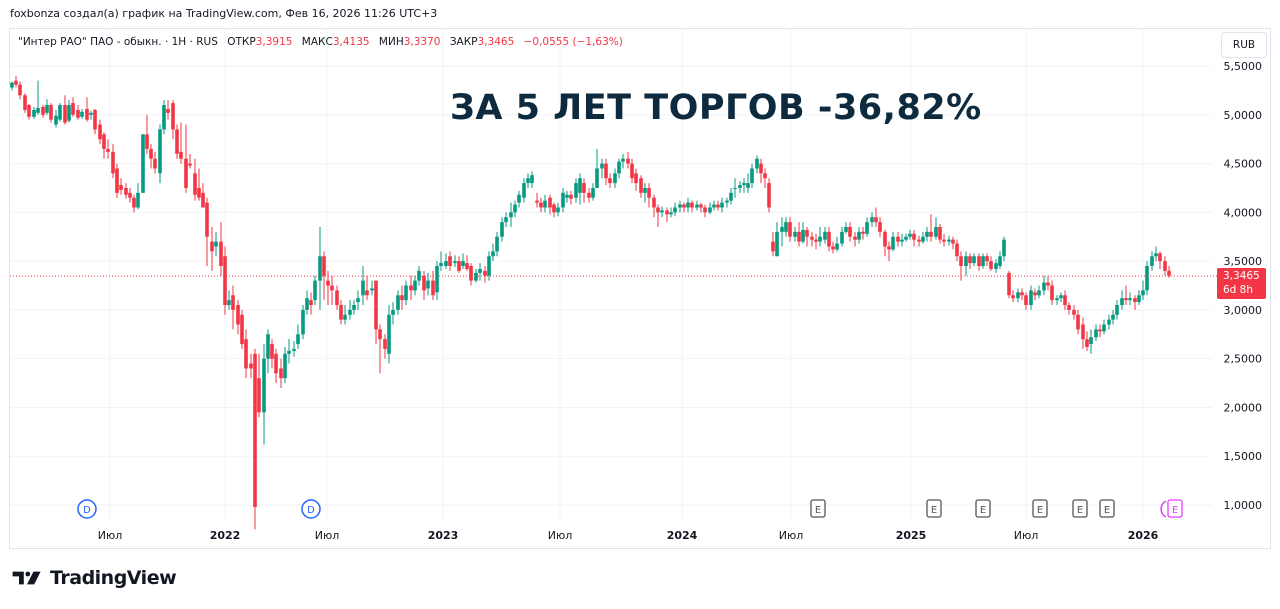  What do you see at coordinates (311, 509) in the screenshot?
I see `dividend-marker-icon: D` at bounding box center [311, 509].